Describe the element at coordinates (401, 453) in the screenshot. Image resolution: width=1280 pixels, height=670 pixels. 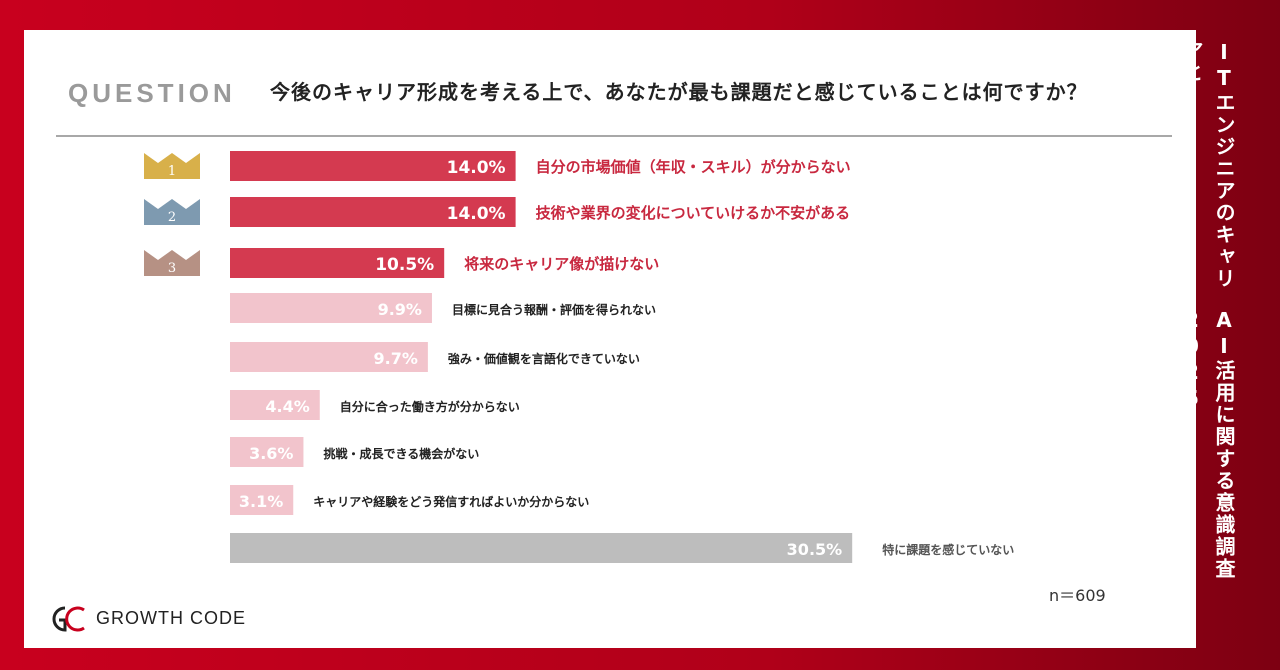
I see `category-label: 挑戦・成長できる機会がない` at that location.